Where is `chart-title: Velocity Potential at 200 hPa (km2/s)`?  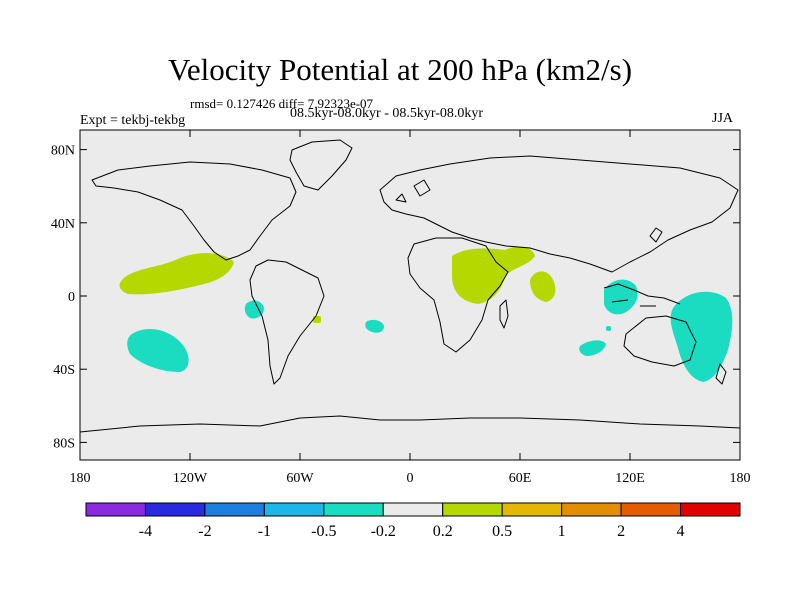
chart-title: Velocity Potential at 200 hPa (km2/s) is located at coordinates (400, 69).